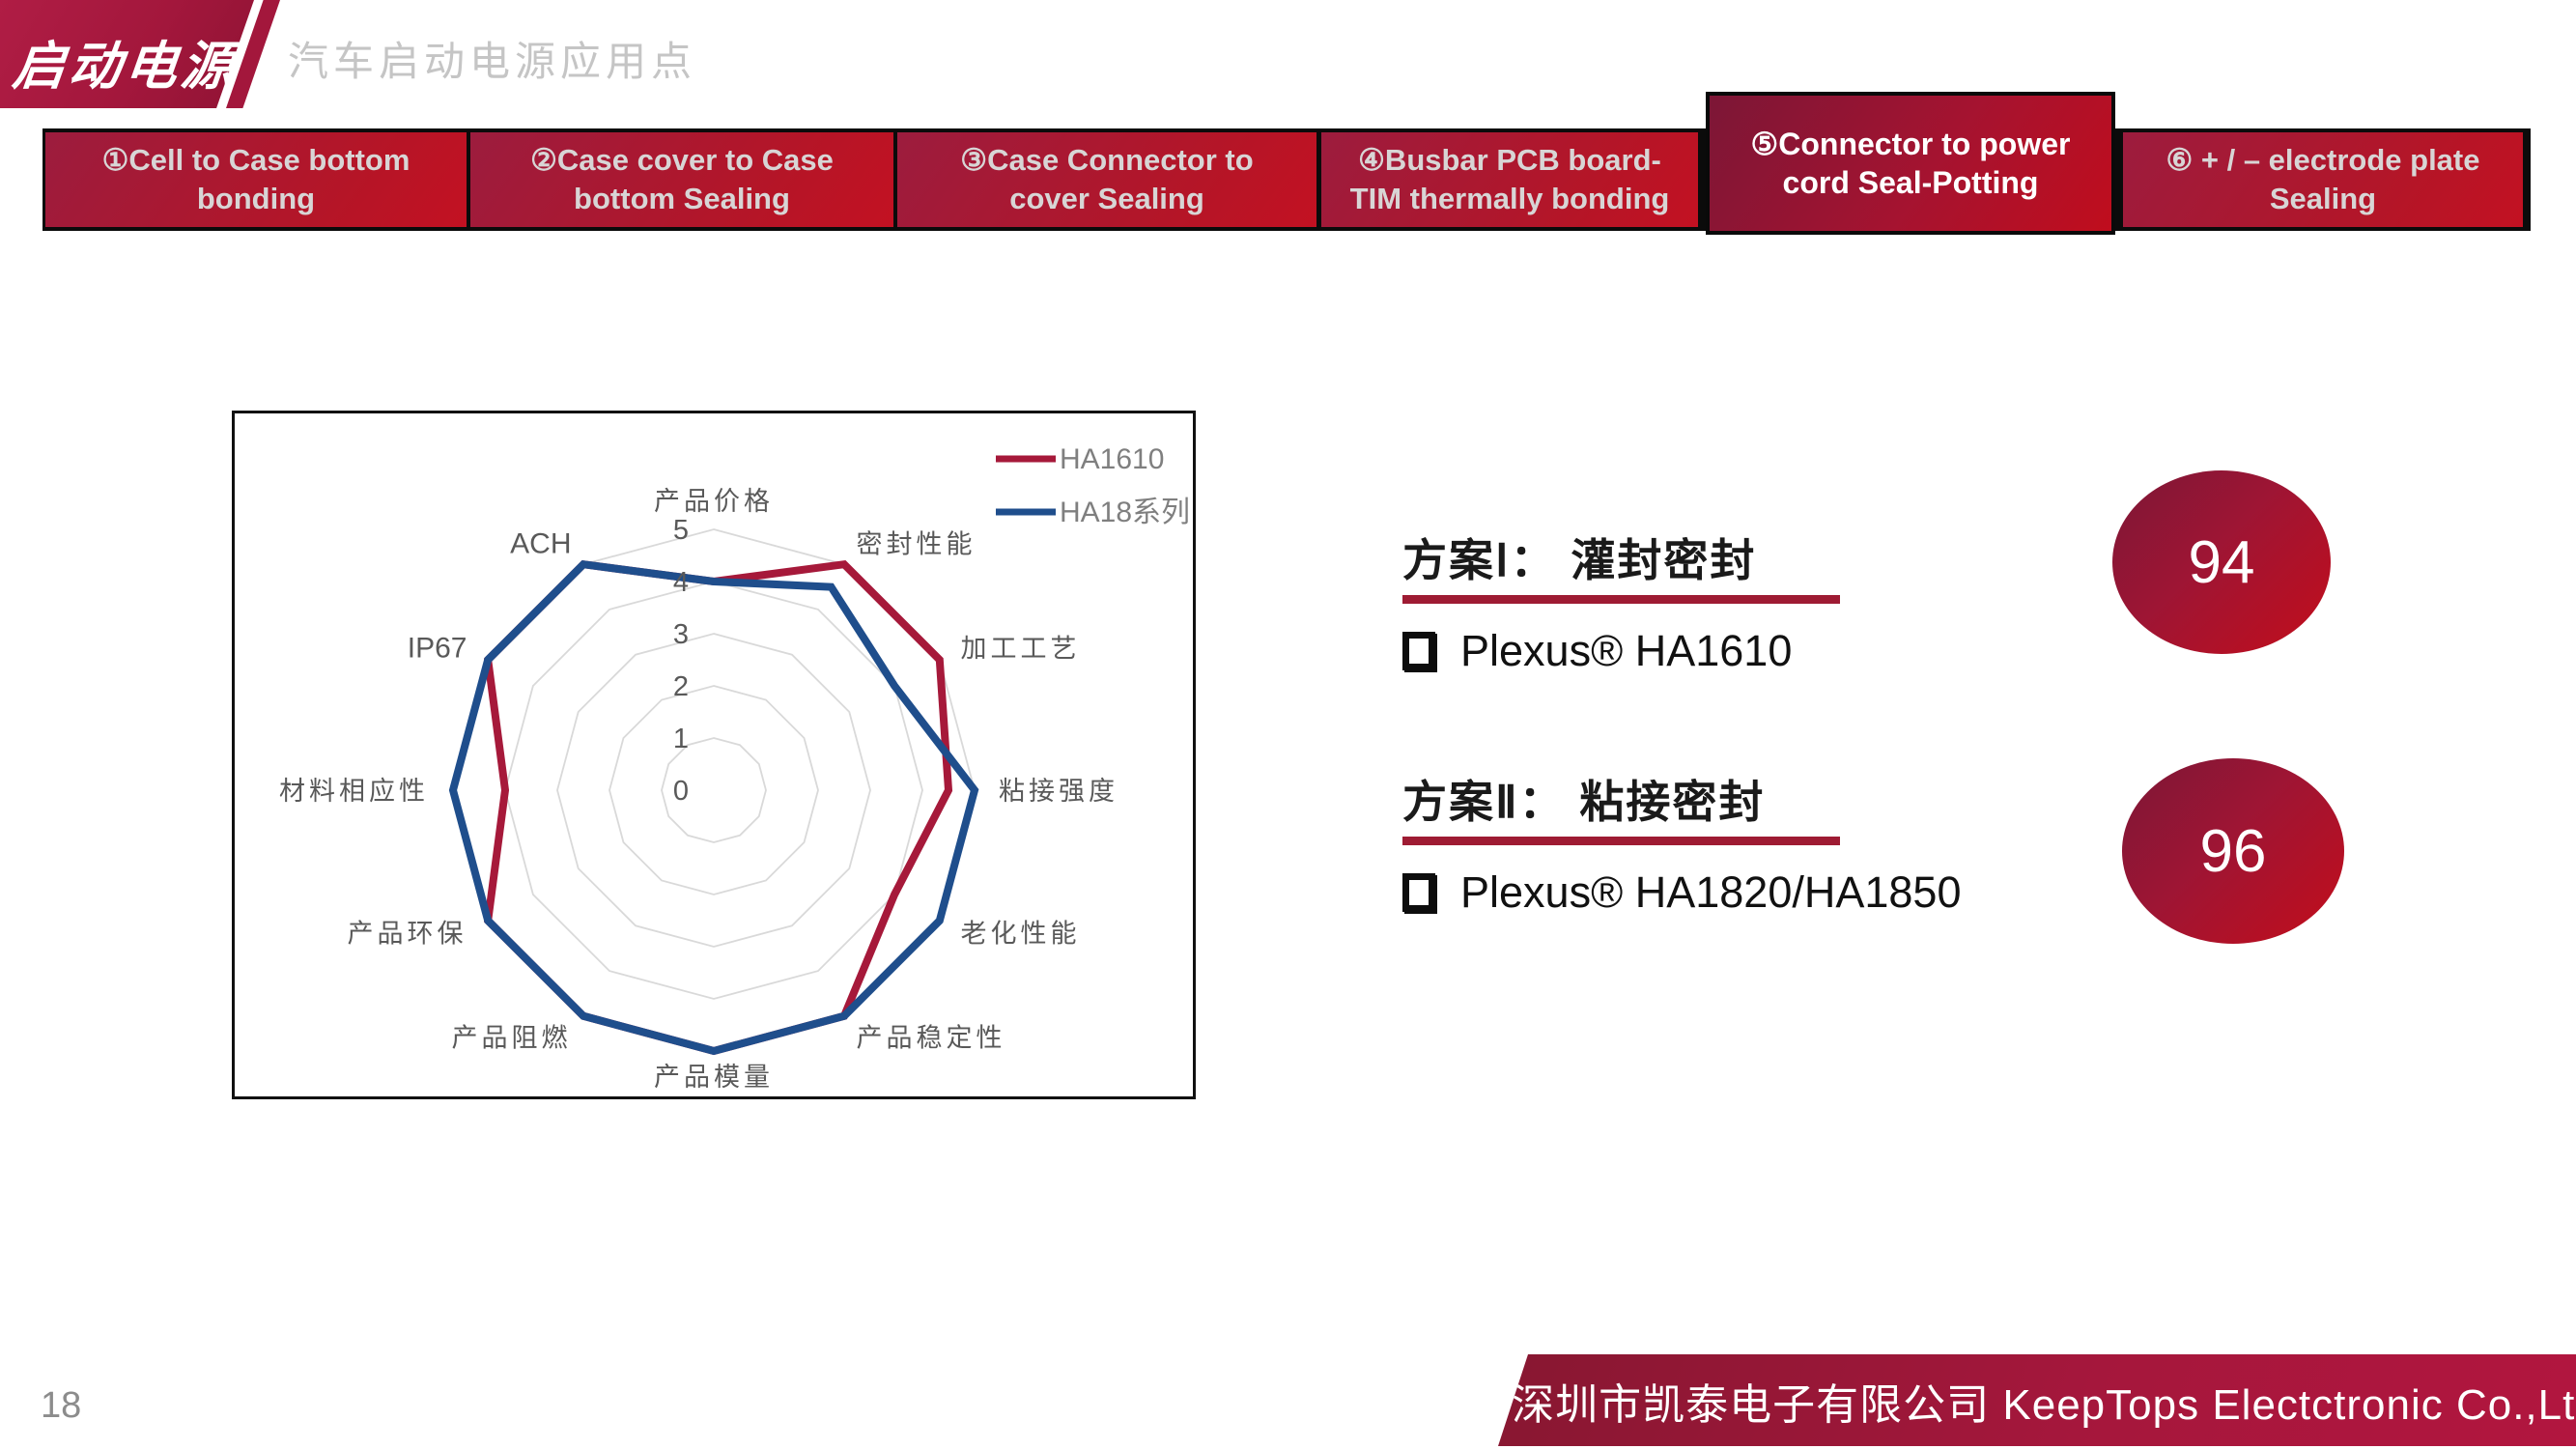 The height and width of the screenshot is (1449, 2576). What do you see at coordinates (125, 67) in the screenshot?
I see `logo-text: 启动电源` at bounding box center [125, 67].